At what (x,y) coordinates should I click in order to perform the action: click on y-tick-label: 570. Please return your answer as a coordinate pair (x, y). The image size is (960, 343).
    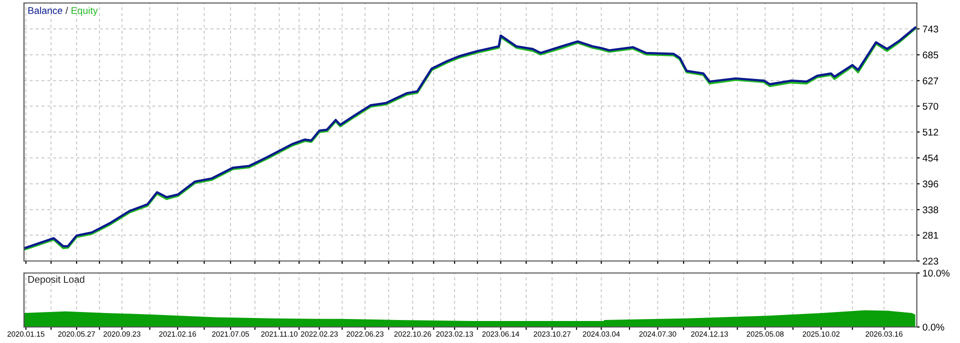
    Looking at the image, I should click on (930, 106).